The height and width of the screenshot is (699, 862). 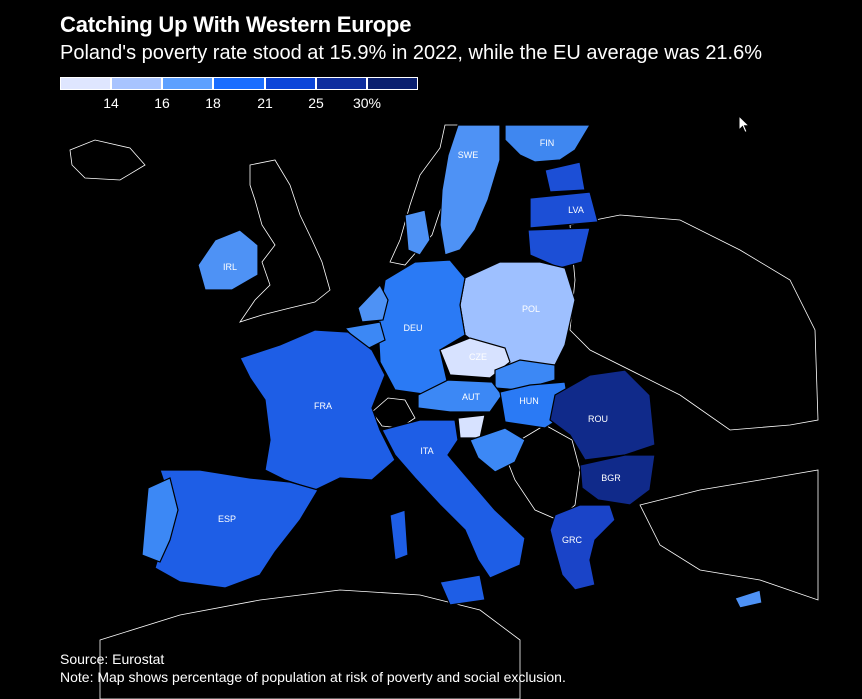 What do you see at coordinates (729, 535) in the screenshot?
I see `country-turkey` at bounding box center [729, 535].